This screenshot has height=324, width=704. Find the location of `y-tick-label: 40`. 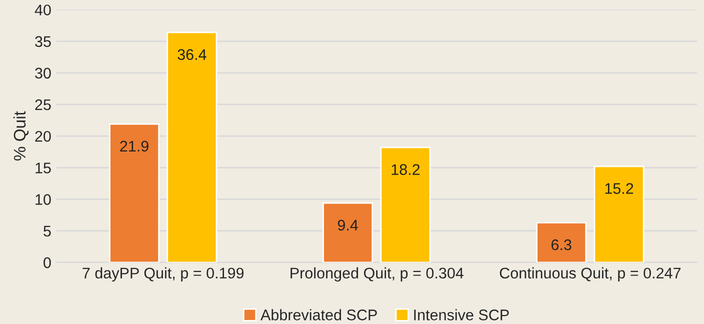

y-tick-label: 40 is located at coordinates (42, 10).